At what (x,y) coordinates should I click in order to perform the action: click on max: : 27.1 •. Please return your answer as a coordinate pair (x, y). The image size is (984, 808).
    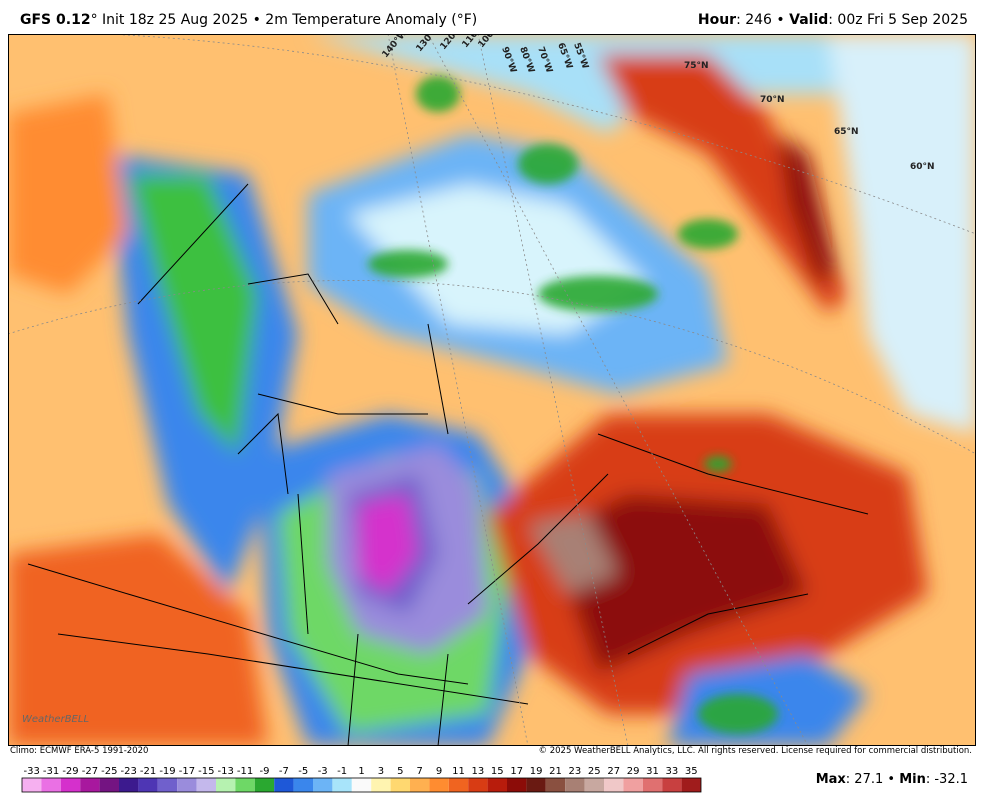
    Looking at the image, I should click on (872, 779).